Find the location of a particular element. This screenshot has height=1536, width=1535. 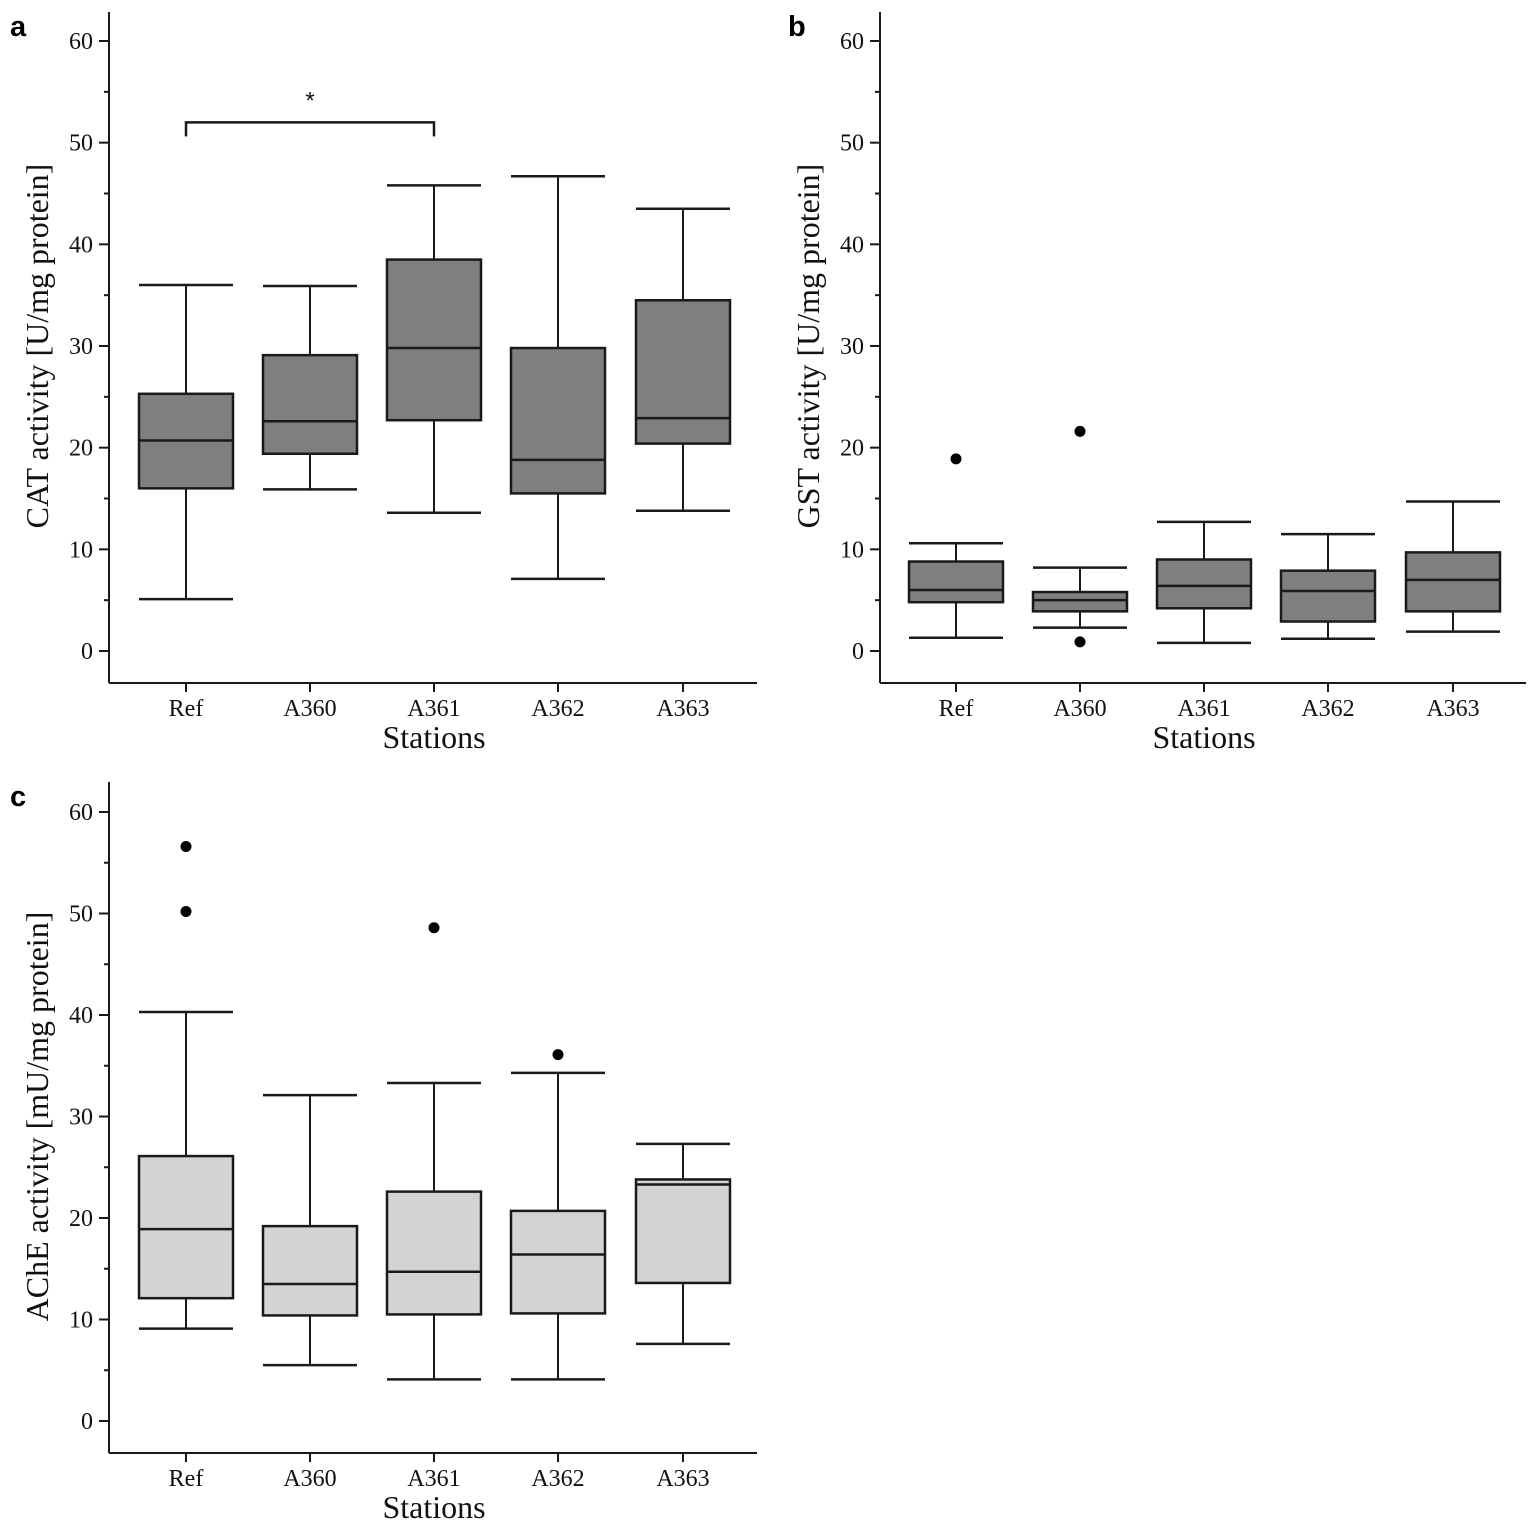

y-axis-title: CAT activity [U/mg protein] is located at coordinates (37, 346).